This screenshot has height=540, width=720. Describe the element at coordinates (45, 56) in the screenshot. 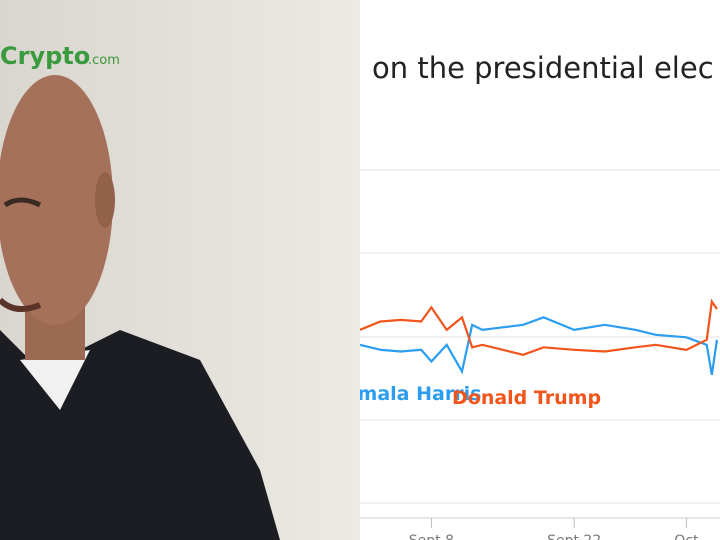

I see `logo-name: Crypto` at that location.